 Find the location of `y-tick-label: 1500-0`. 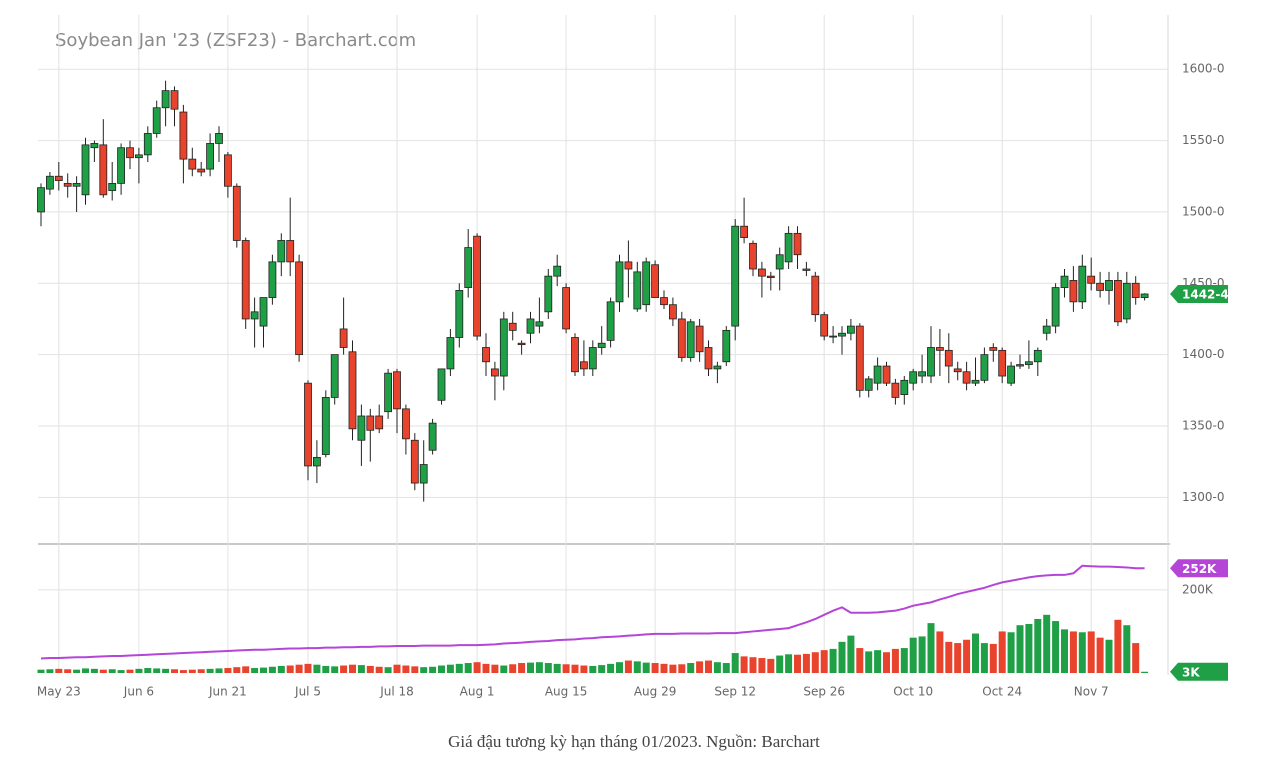

y-tick-label: 1500-0 is located at coordinates (1203, 211).